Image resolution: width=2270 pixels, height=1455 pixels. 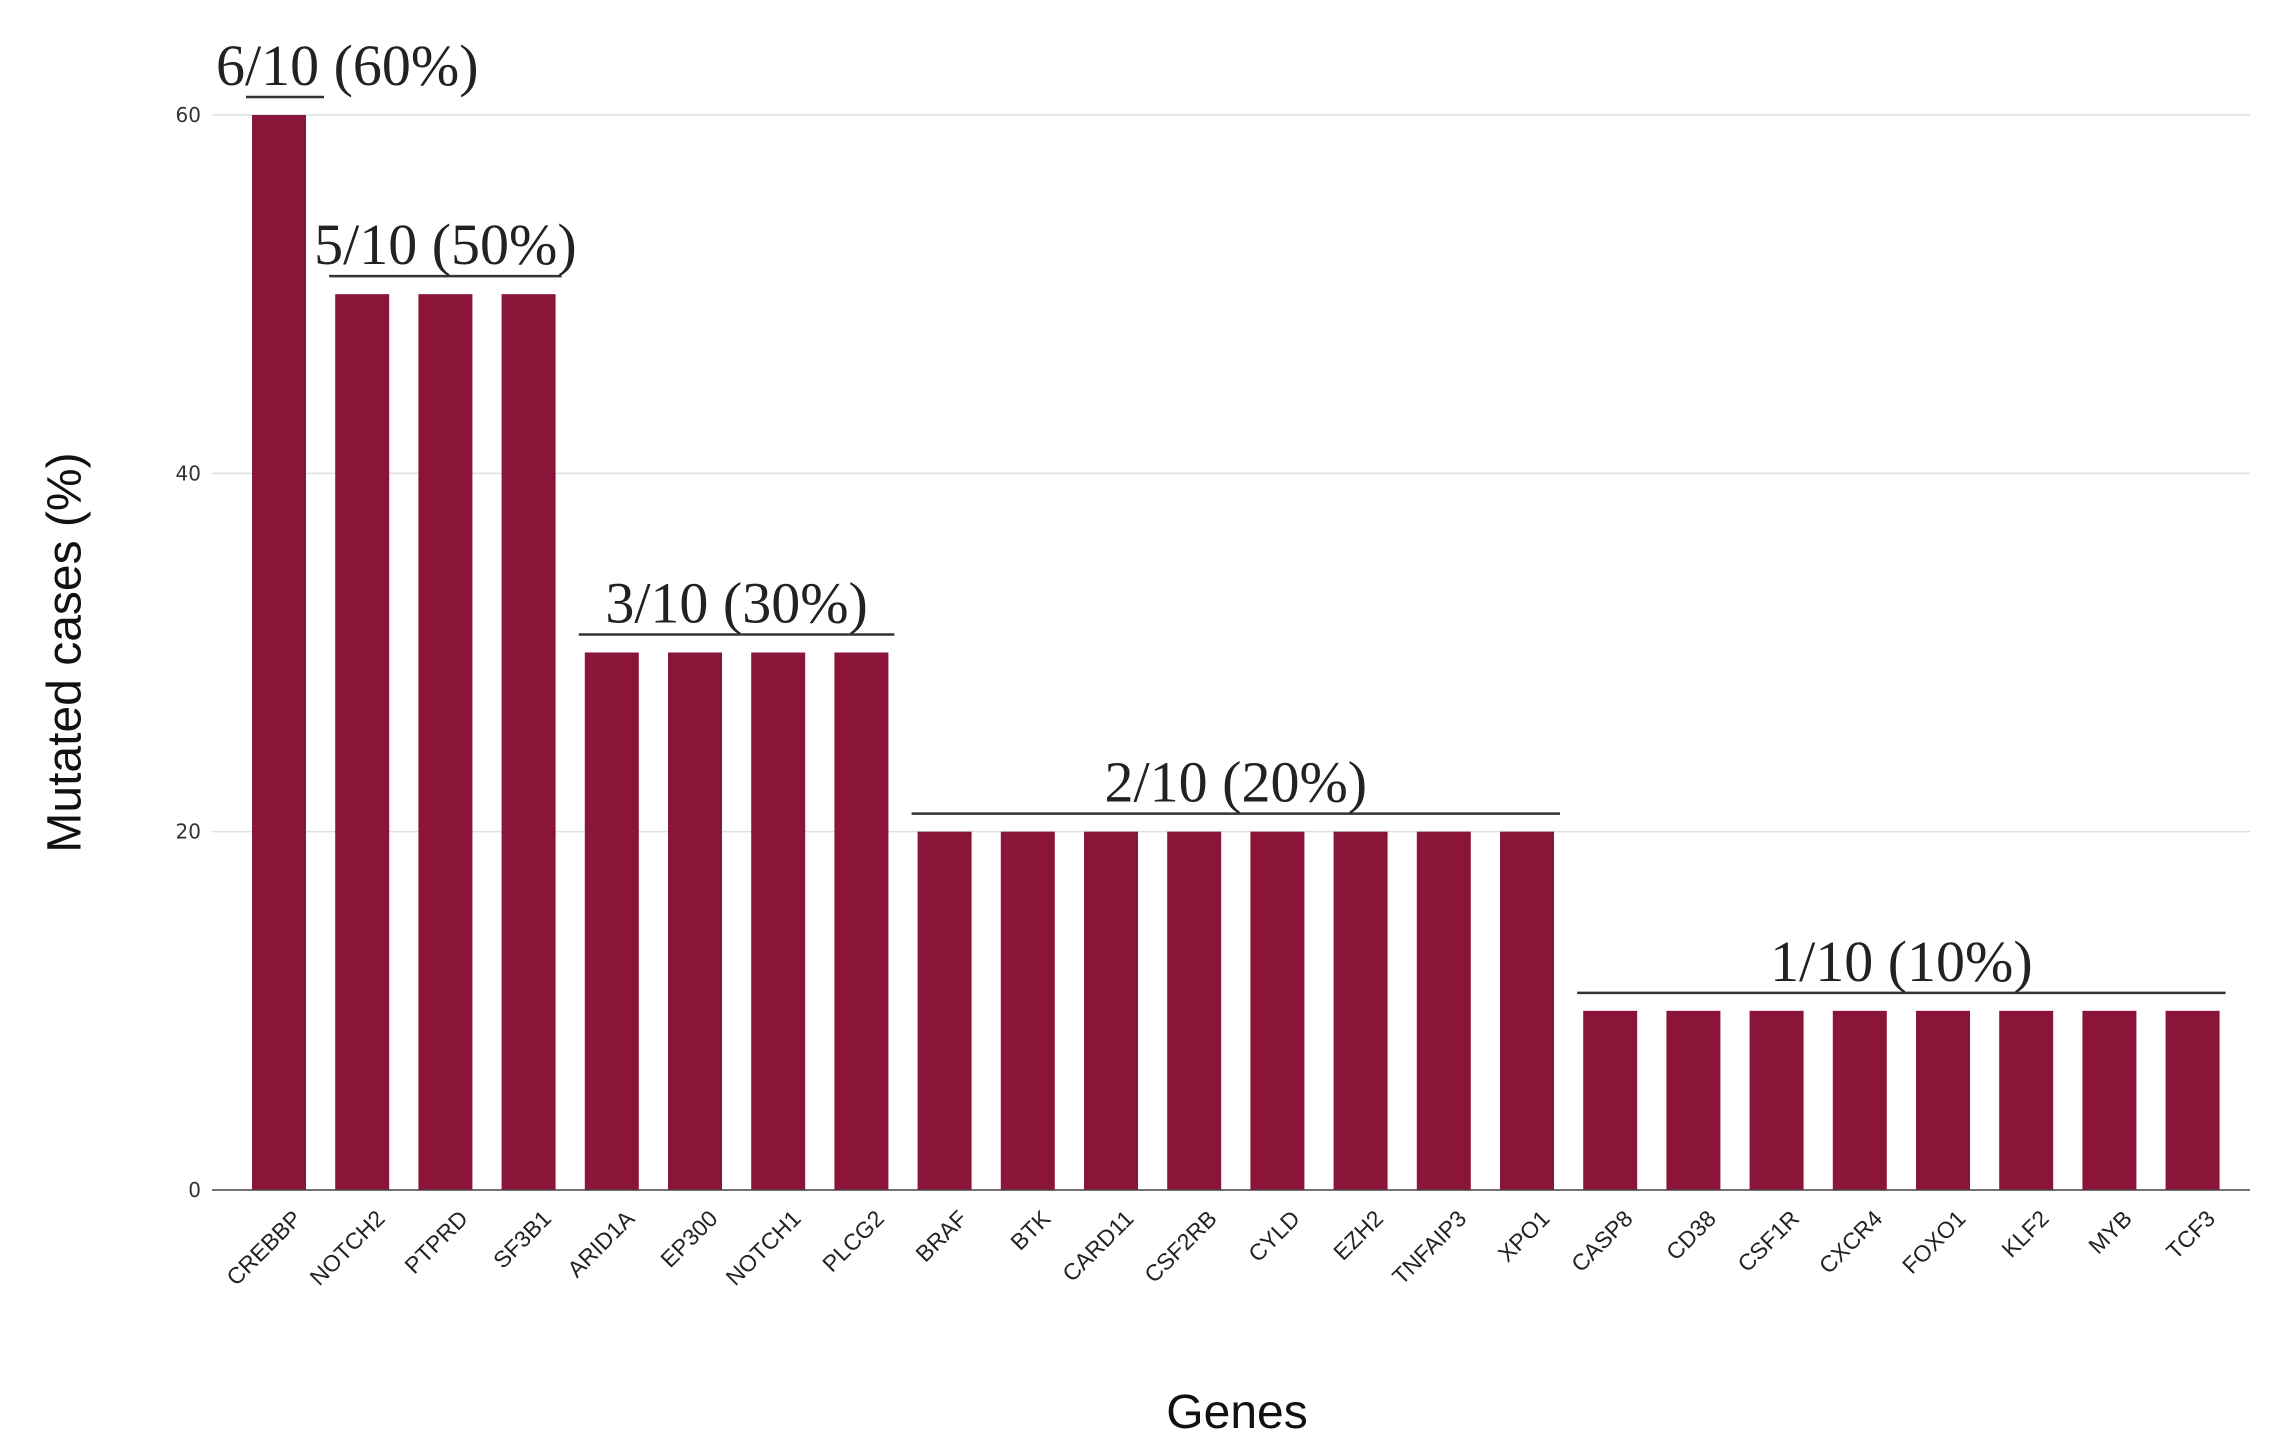 What do you see at coordinates (2192, 1100) in the screenshot?
I see `bar-tcf3` at bounding box center [2192, 1100].